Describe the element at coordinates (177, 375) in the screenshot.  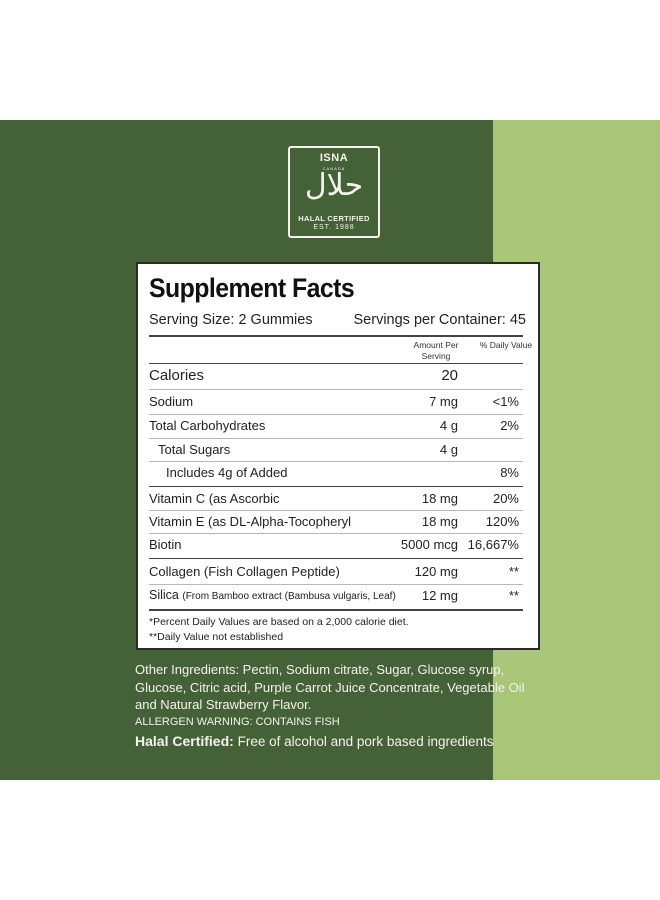
I see `row-name: Calories` at that location.